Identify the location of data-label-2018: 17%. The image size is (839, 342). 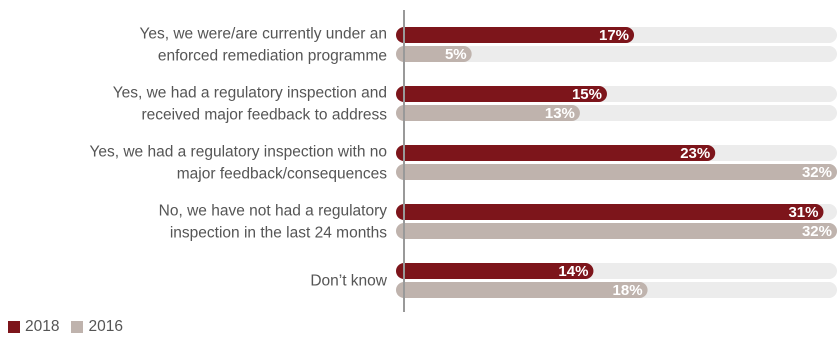
(614, 35).